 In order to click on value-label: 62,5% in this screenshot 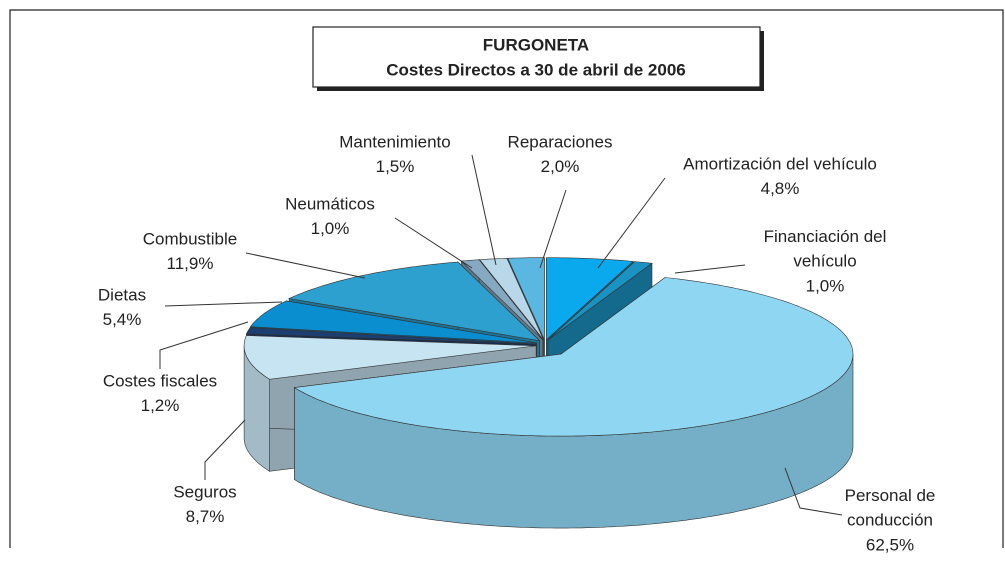, I will do `click(890, 544)`.